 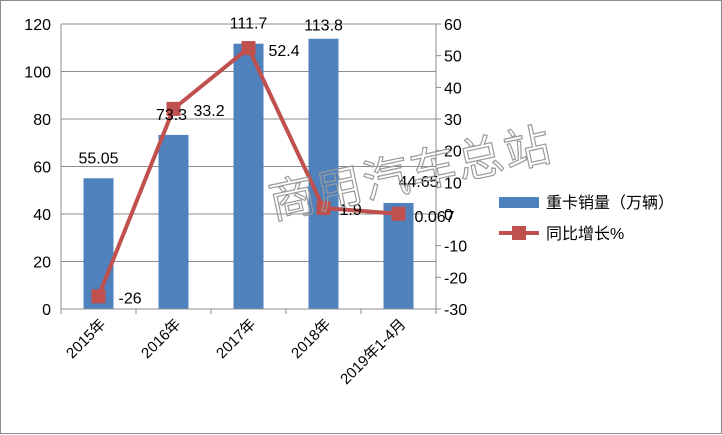 I want to click on bar-data-label: 113.8, so click(x=323, y=26).